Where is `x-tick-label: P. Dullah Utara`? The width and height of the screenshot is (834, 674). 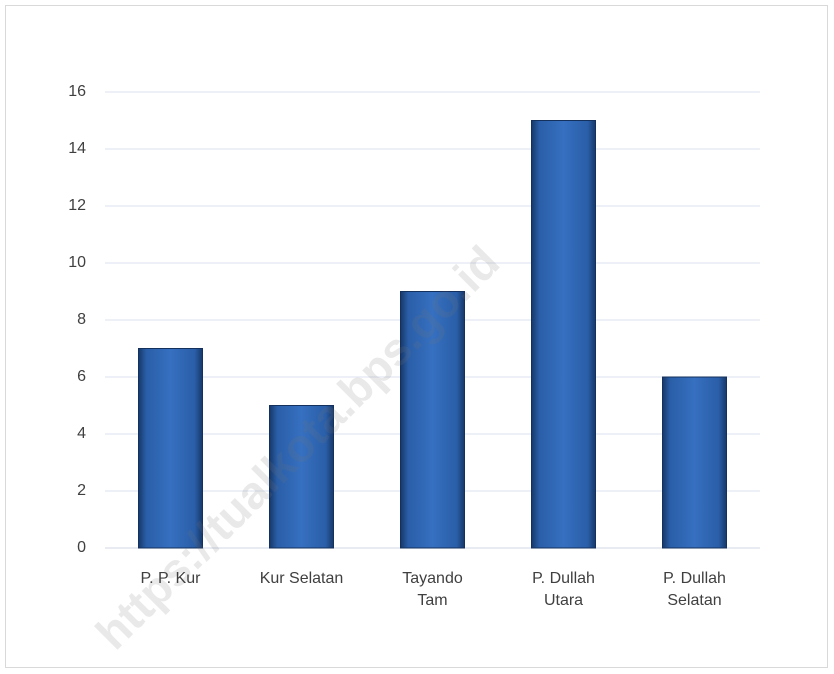 x-tick-label: P. Dullah Utara is located at coordinates (563, 589).